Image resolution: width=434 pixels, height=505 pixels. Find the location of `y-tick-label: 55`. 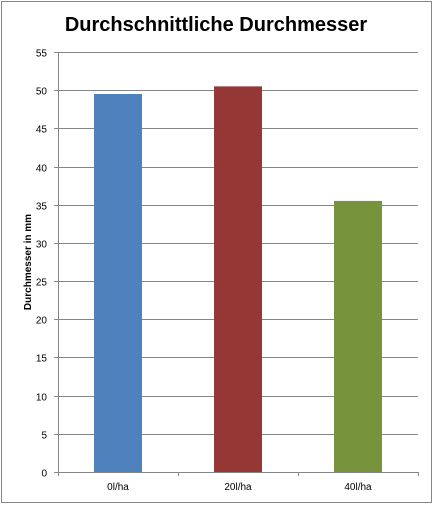

y-tick-label: 55 is located at coordinates (42, 54).